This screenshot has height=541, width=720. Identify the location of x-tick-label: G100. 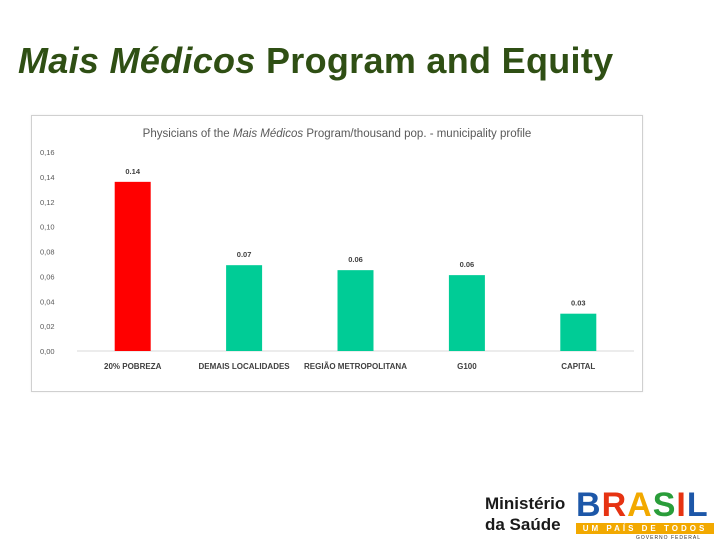
(467, 366).